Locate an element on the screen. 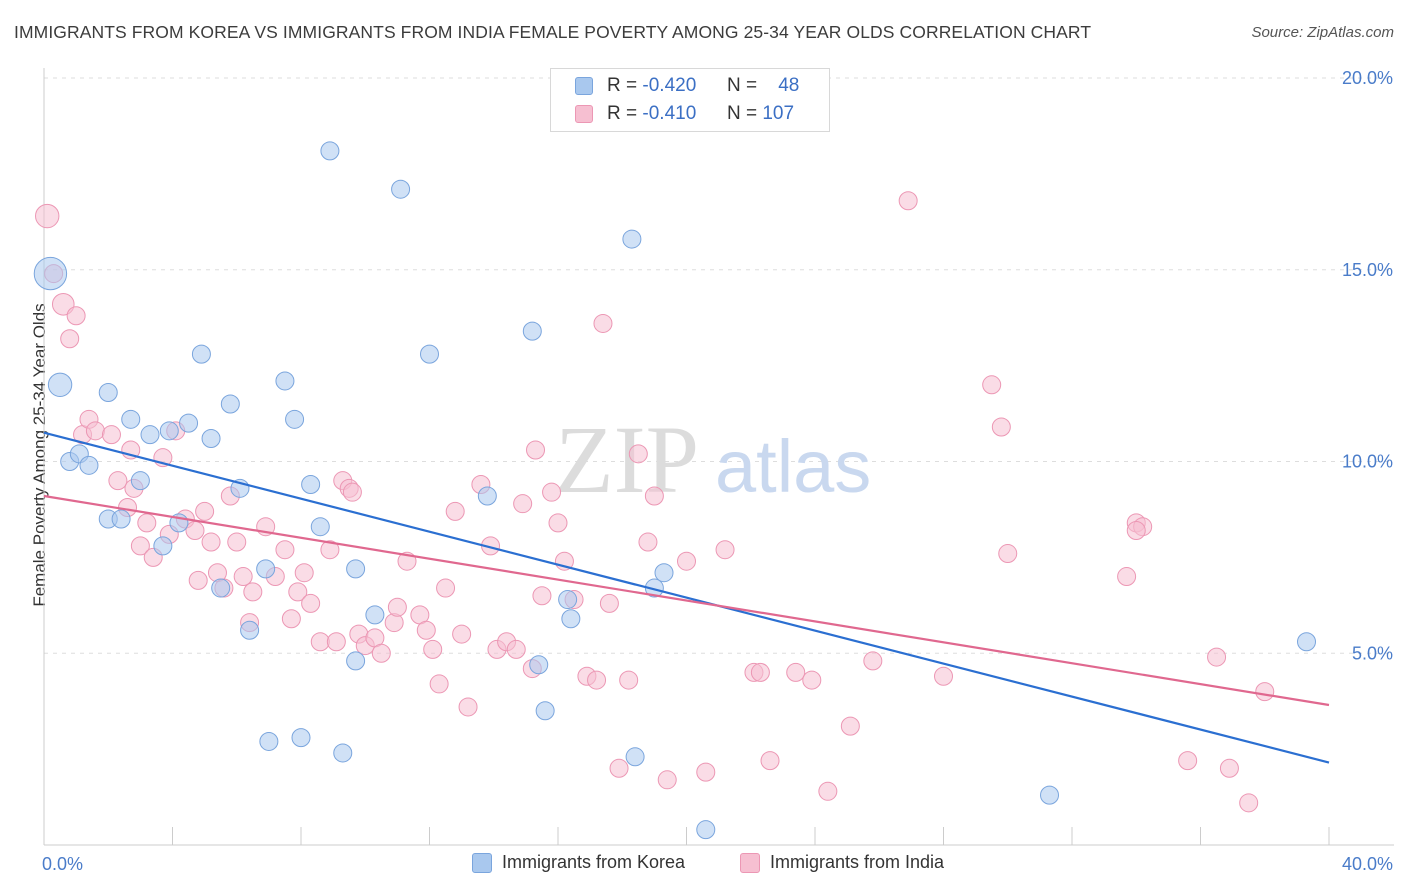 This screenshot has height=892, width=1406. legend-label-korea: Immigrants from Korea is located at coordinates (594, 862).